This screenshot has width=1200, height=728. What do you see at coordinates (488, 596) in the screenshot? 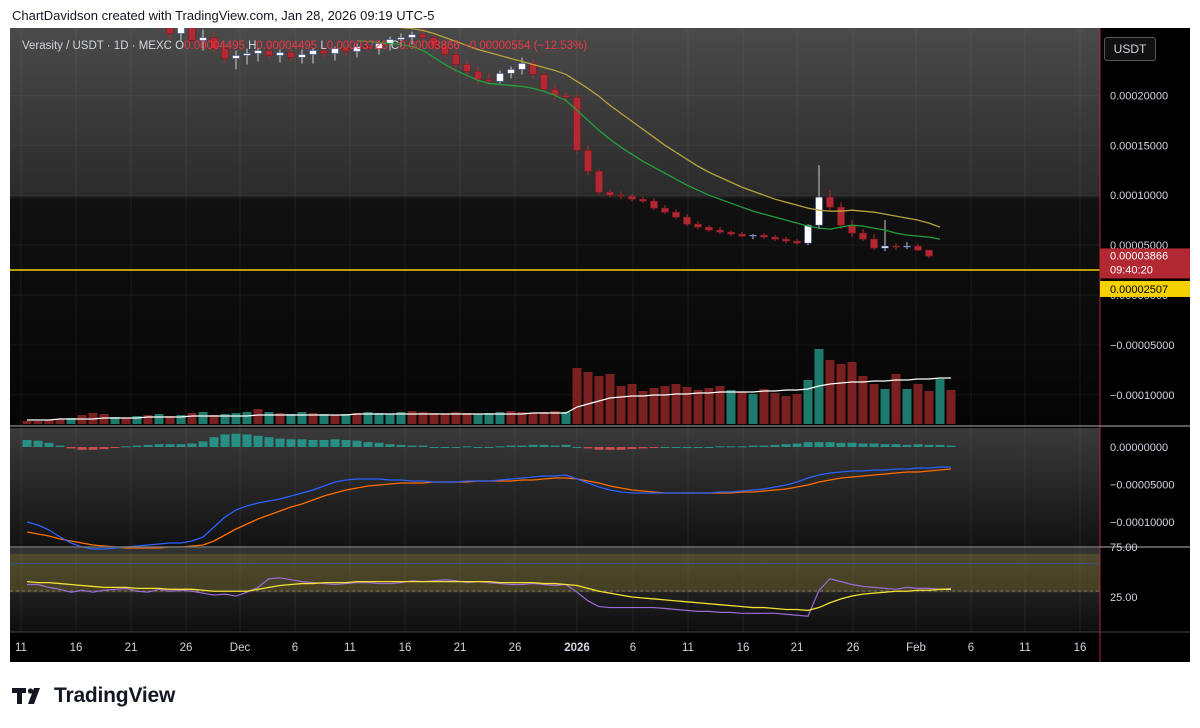
I see `rsi-ma-line` at bounding box center [488, 596].